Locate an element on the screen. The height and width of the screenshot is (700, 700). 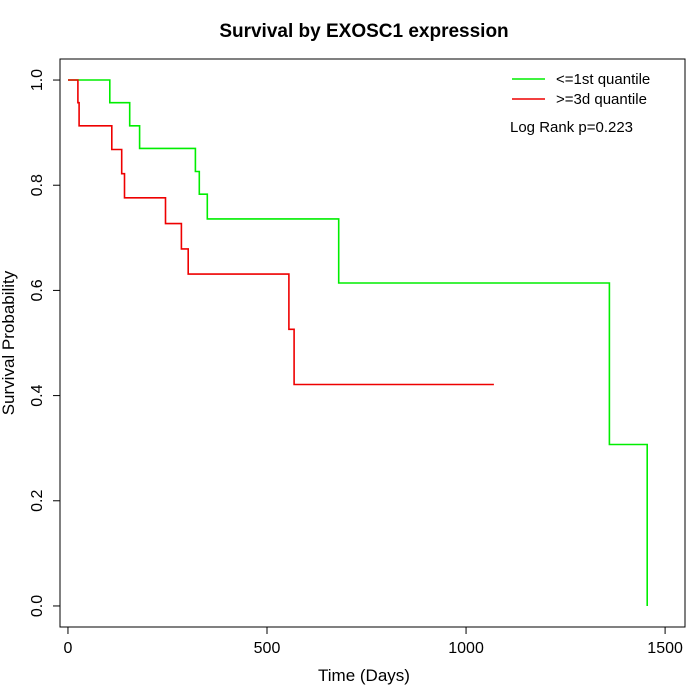
y-tick-label: 1.0 is located at coordinates (37, 80).